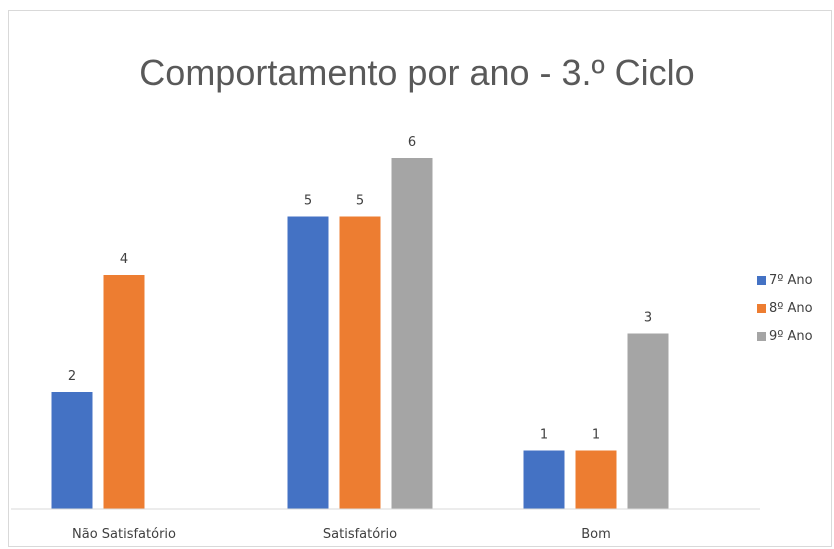 Image resolution: width=834 pixels, height=549 pixels. What do you see at coordinates (308, 201) in the screenshot?
I see `data-label-1-0: 5` at bounding box center [308, 201].